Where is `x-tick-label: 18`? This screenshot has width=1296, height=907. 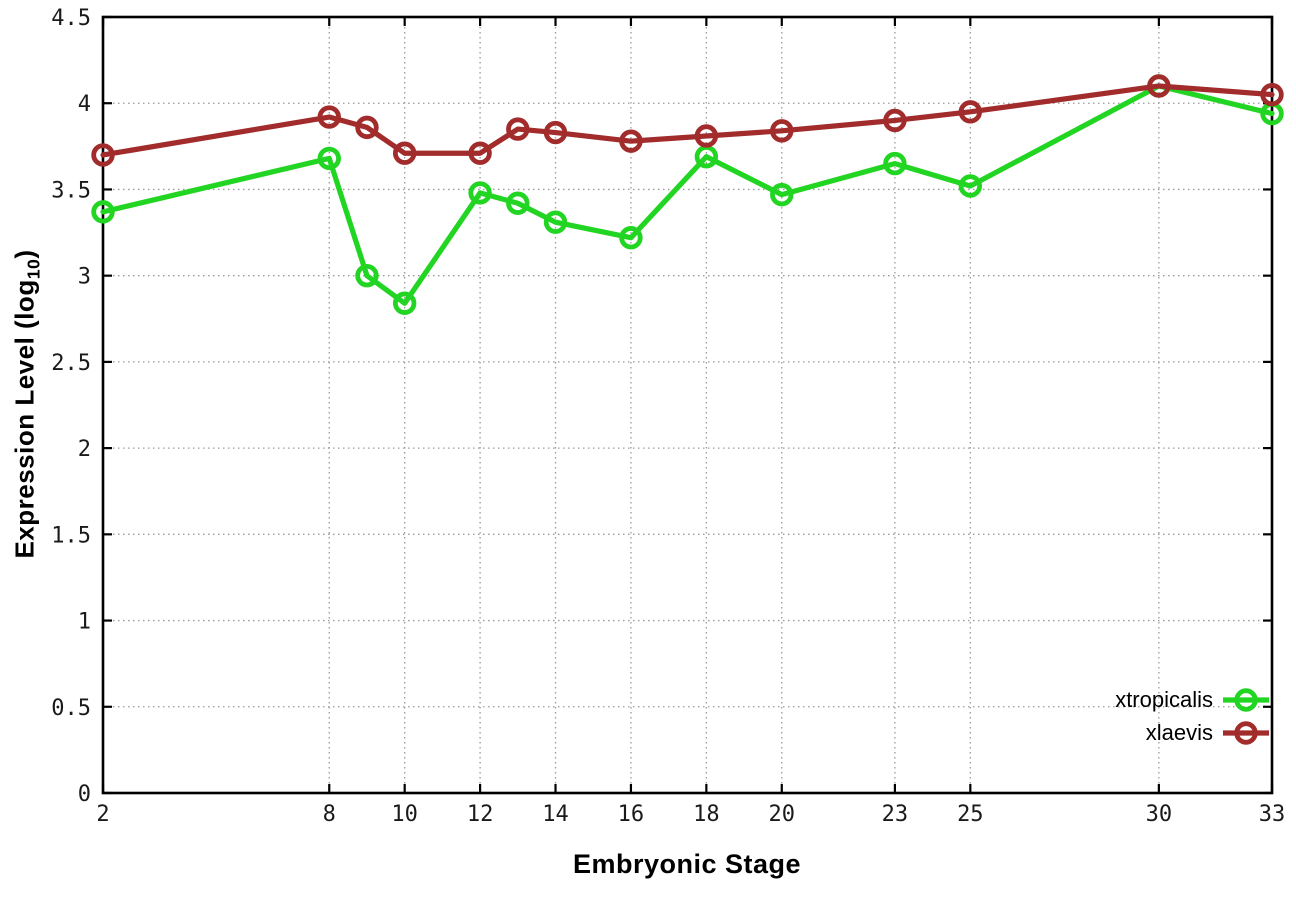
x-tick-label: 18 is located at coordinates (706, 814).